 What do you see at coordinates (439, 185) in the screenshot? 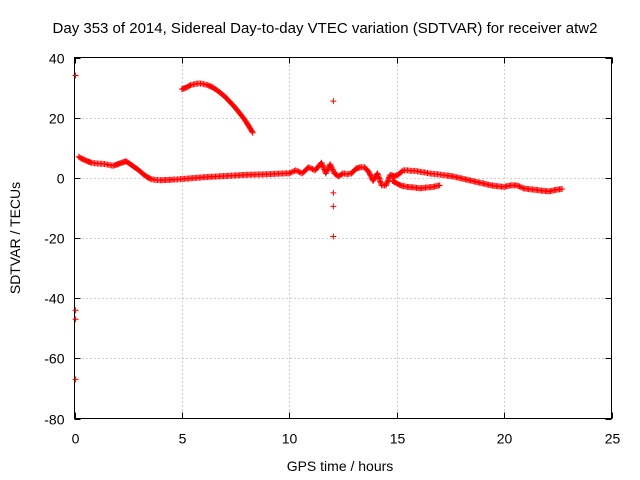
I see `point-sparse-dip` at bounding box center [439, 185].